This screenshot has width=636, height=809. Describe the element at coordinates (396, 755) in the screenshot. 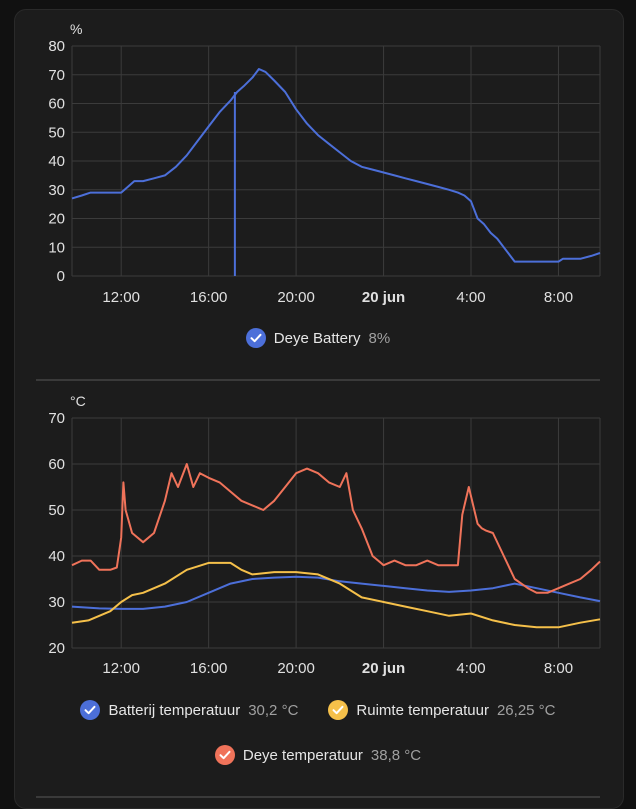

I see `legend-value: 38,8 °C` at that location.